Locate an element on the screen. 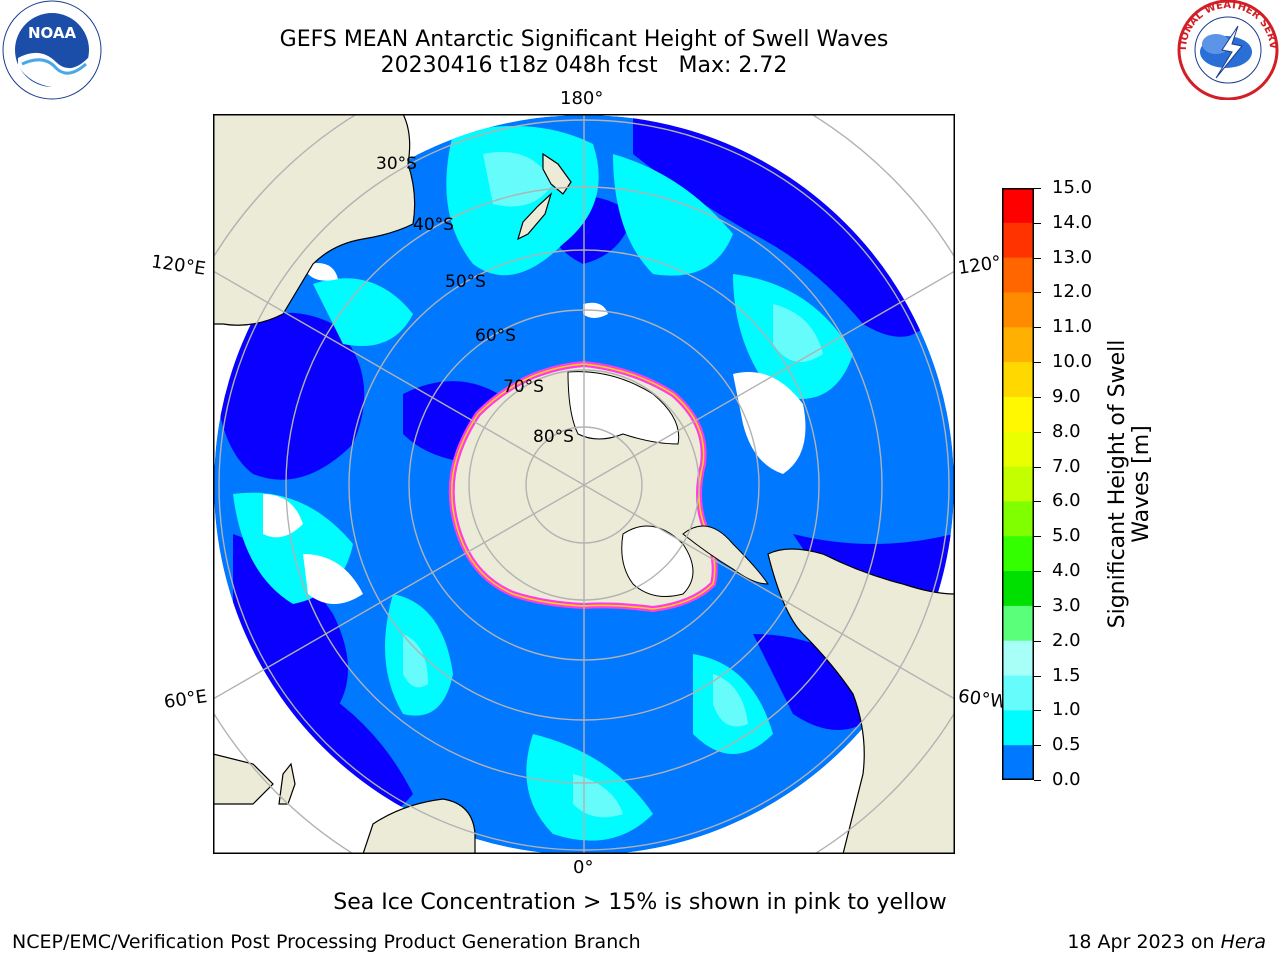 Image resolution: width=1280 pixels, height=960 pixels. meridian-label-120e: 120°E is located at coordinates (178, 265).